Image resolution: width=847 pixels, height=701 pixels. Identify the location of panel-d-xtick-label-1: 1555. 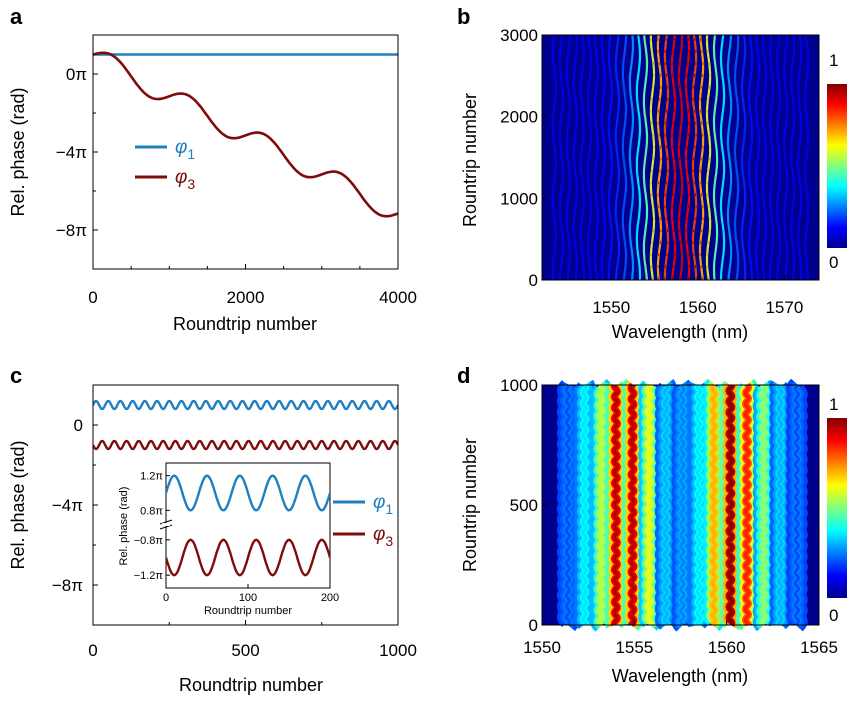
(634, 647).